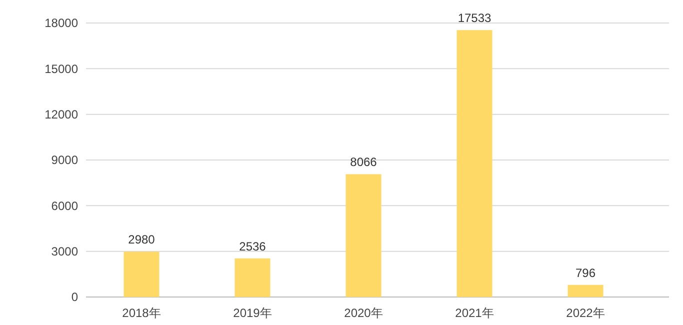  What do you see at coordinates (61, 23) in the screenshot?
I see `y-tick-label: 18000` at bounding box center [61, 23].